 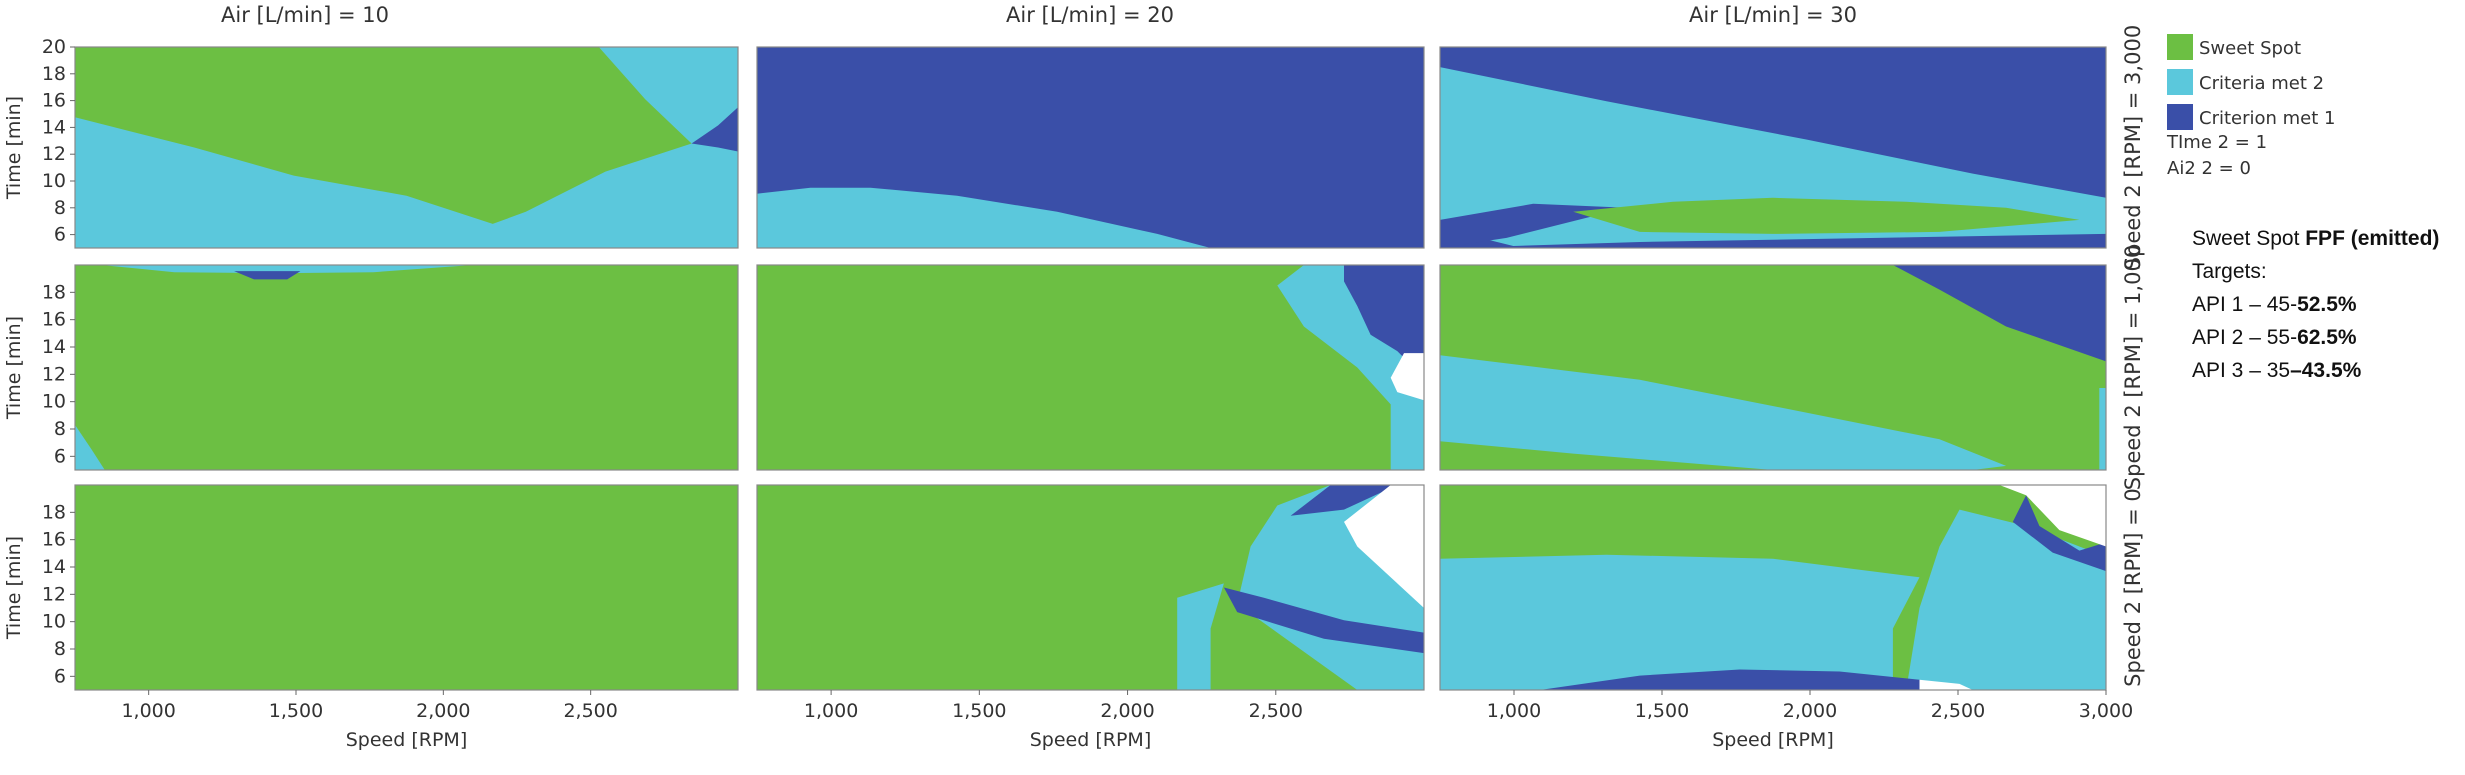 I want to click on legend-label: Criteria met 2, so click(x=2261, y=83).